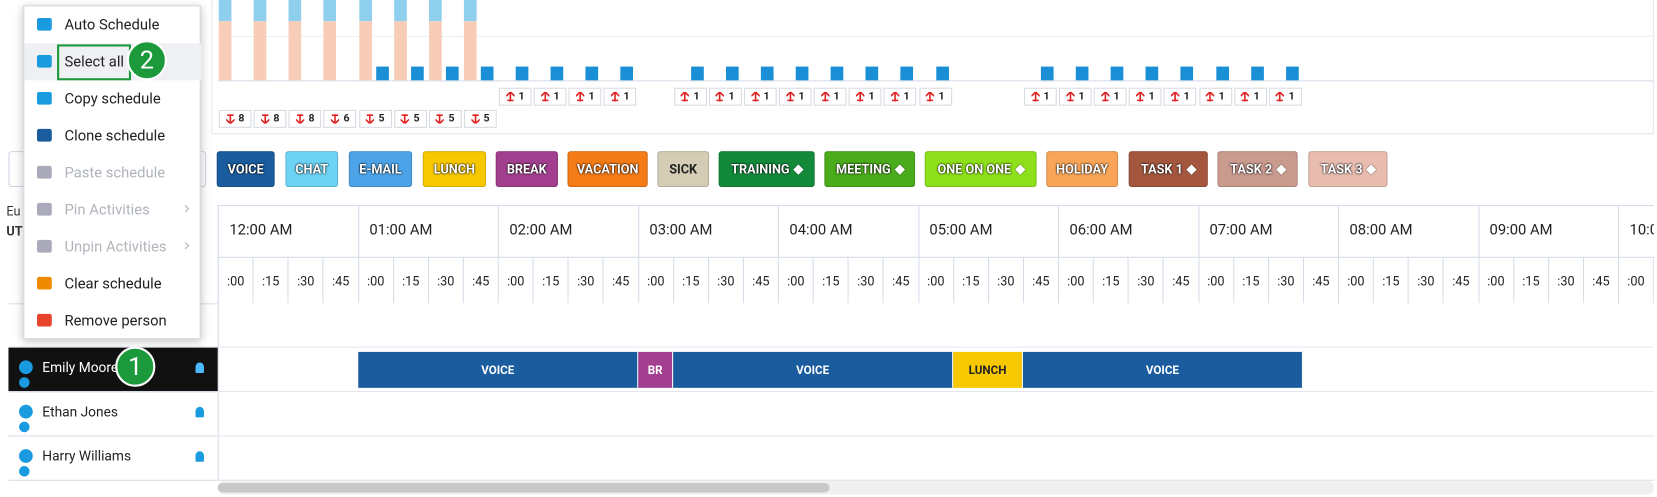 The width and height of the screenshot is (1657, 497). What do you see at coordinates (523, 487) in the screenshot?
I see `scroll-thumb` at bounding box center [523, 487].